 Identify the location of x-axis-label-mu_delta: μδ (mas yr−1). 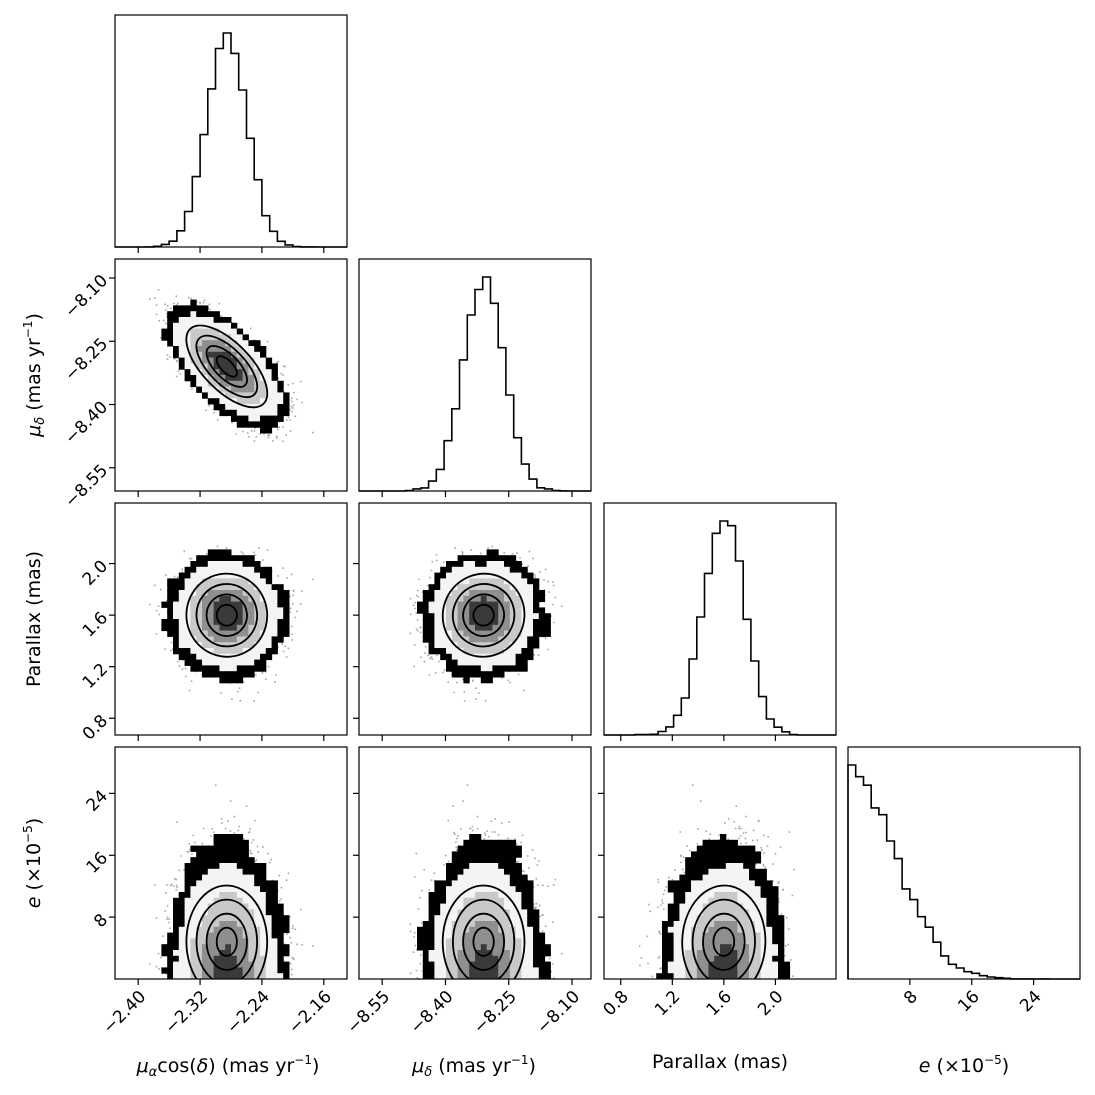
(473, 1066).